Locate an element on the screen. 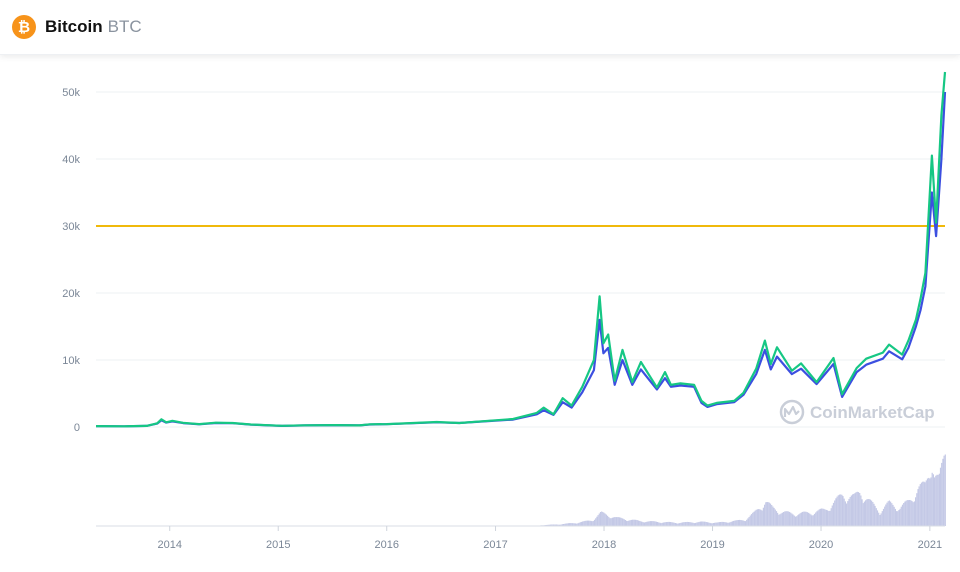 The width and height of the screenshot is (960, 572). x-tick-label: 2016 is located at coordinates (386, 545).